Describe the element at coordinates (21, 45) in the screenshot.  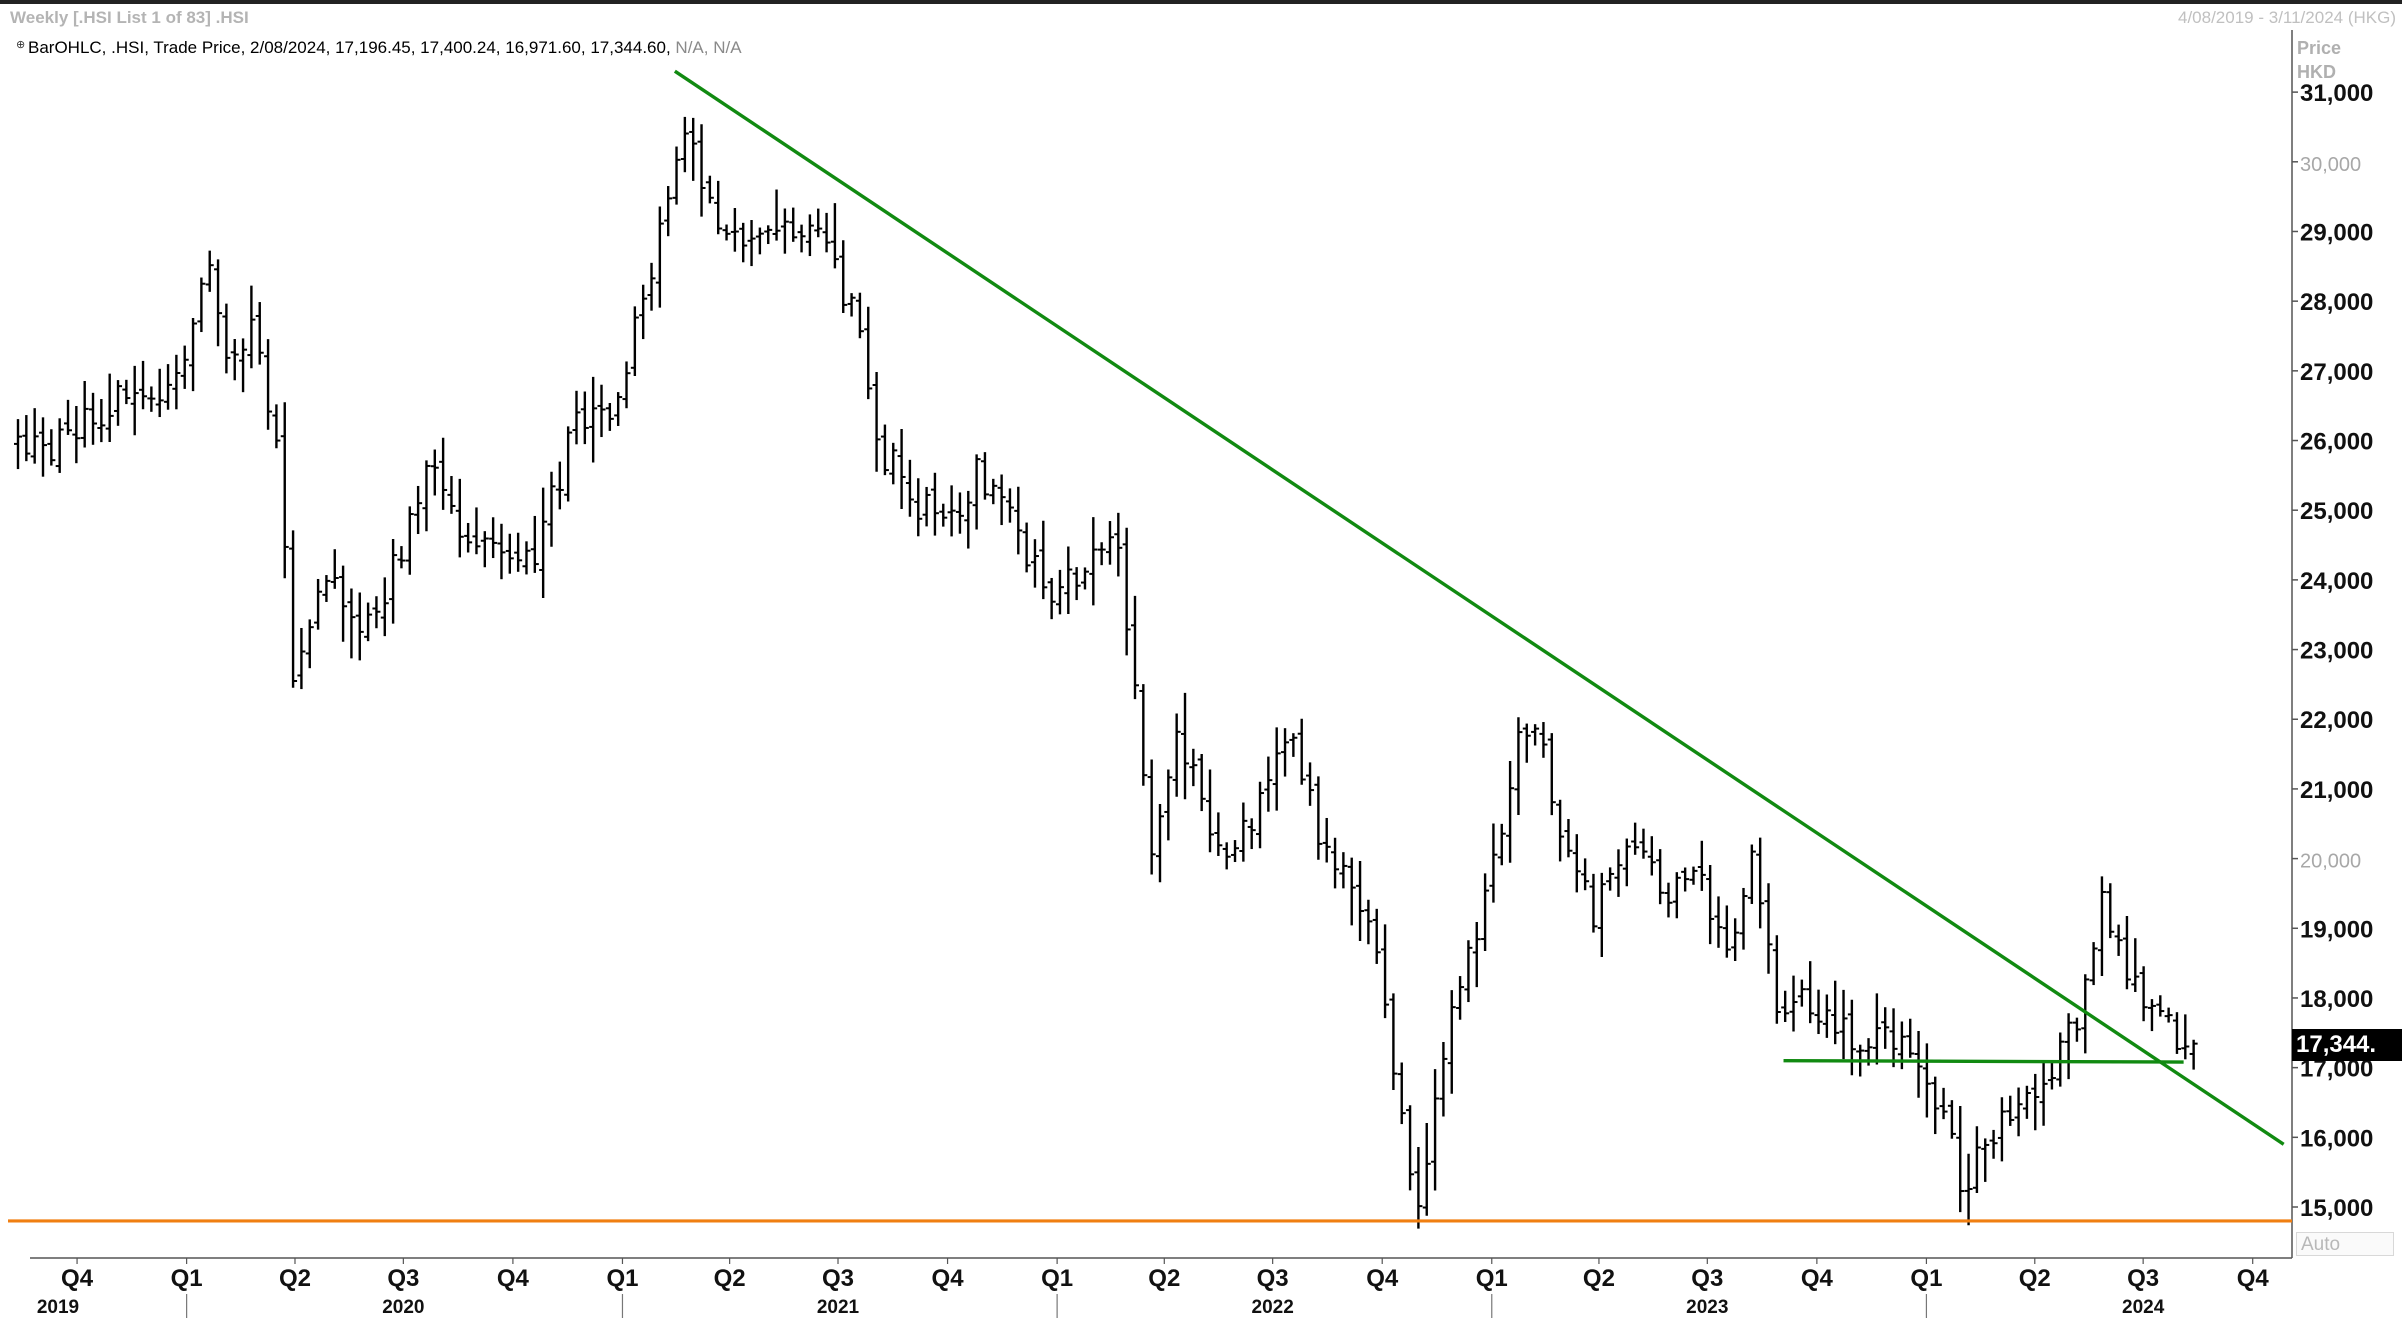
I see `series-settings-icon: ⊕` at that location.